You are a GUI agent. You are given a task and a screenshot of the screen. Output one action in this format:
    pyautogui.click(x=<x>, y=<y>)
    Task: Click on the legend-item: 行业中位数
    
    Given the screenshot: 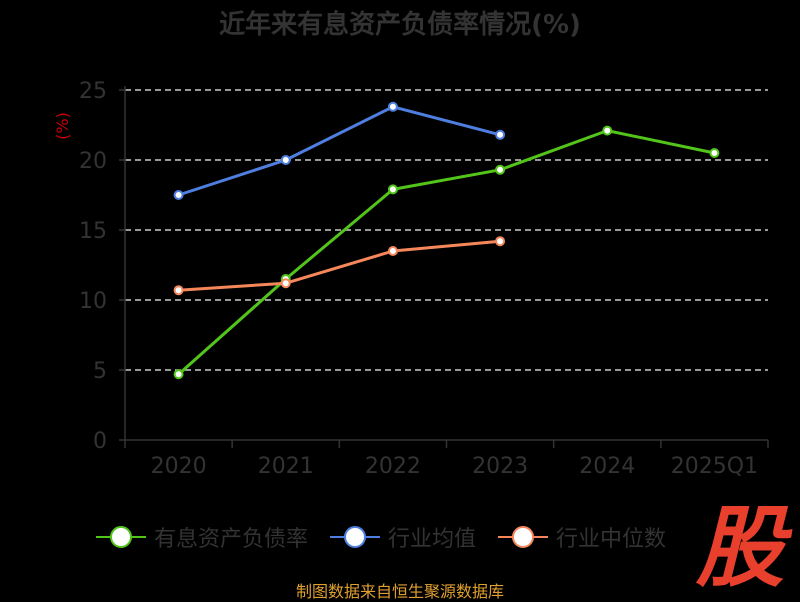 What is the action you would take?
    pyautogui.click(x=582, y=537)
    